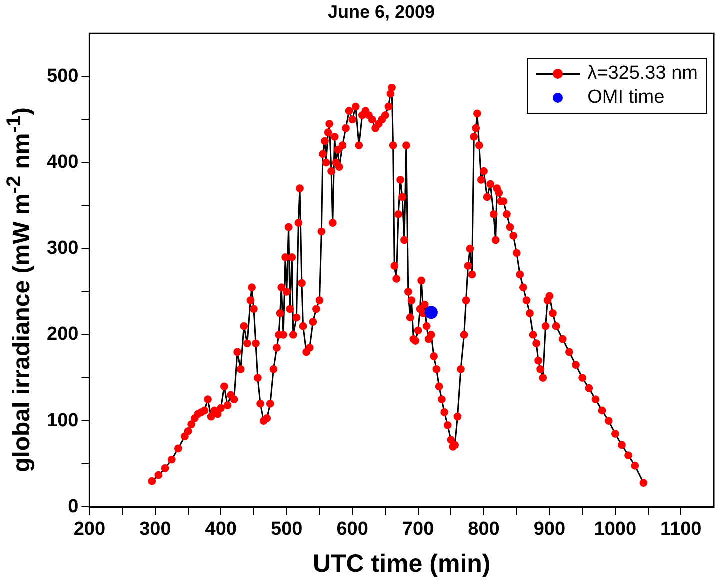 Image resolution: width=721 pixels, height=588 pixels. Describe the element at coordinates (615, 529) in the screenshot. I see `x-tick-label: 1000` at that location.